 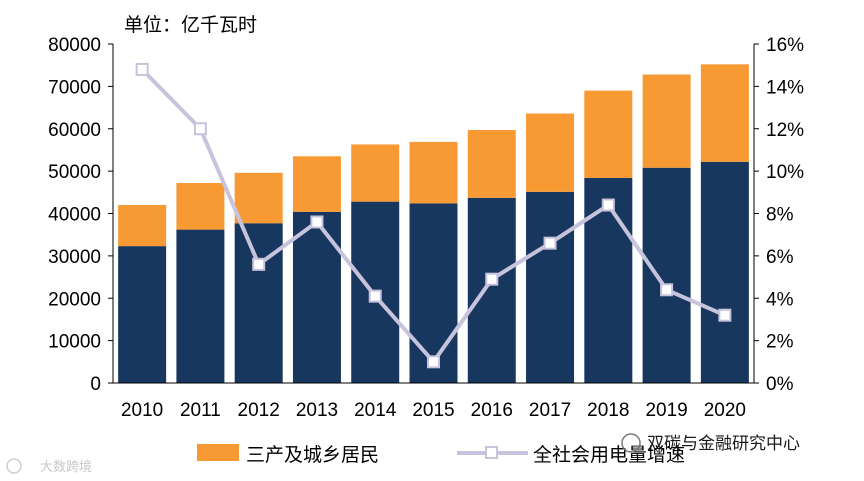 I want to click on left-tick-label: 50000, so click(x=74, y=172).